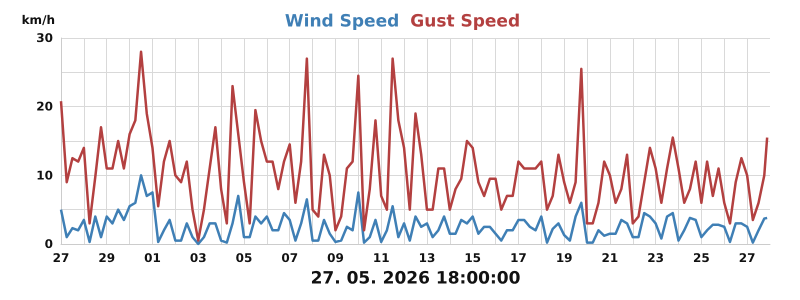  What do you see at coordinates (152, 258) in the screenshot?
I see `x-tick-label: 01` at bounding box center [152, 258].